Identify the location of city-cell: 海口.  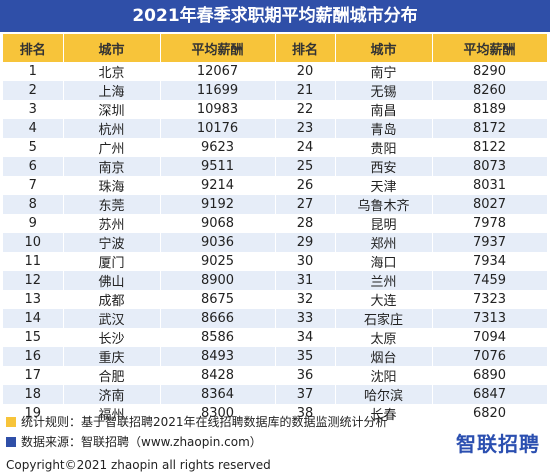
(384, 261).